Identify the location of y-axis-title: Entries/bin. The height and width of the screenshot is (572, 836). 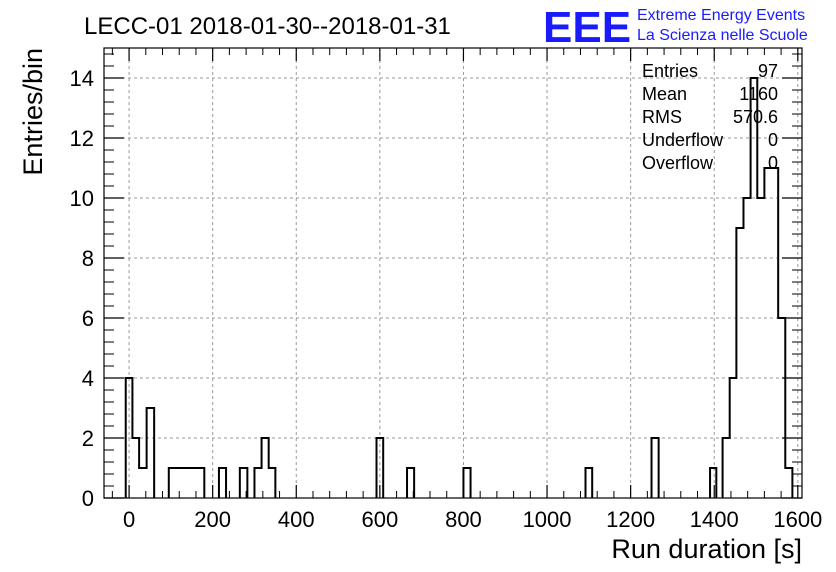
(33, 112).